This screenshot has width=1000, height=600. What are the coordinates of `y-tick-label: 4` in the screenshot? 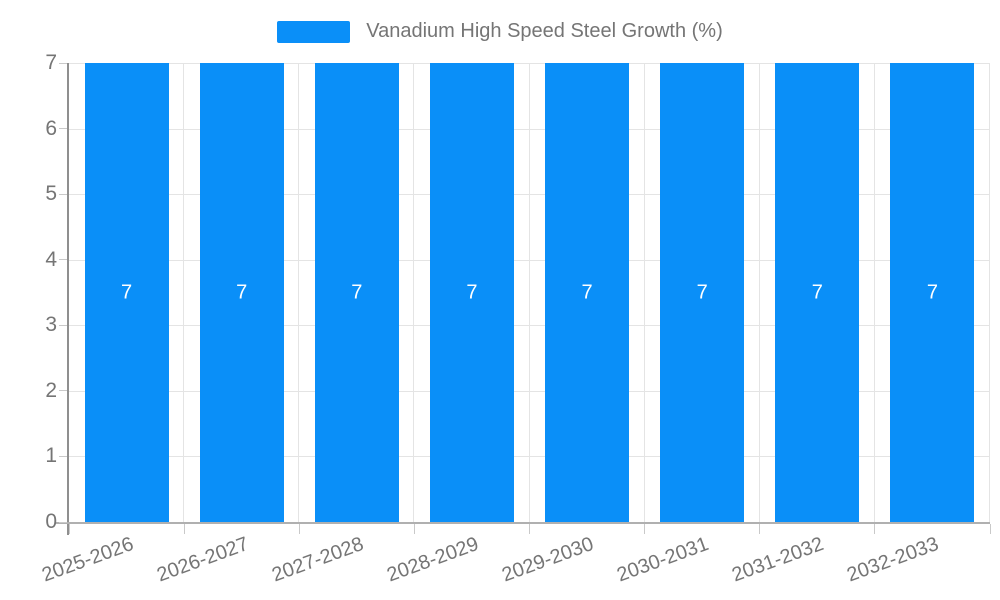 It's located at (51, 259).